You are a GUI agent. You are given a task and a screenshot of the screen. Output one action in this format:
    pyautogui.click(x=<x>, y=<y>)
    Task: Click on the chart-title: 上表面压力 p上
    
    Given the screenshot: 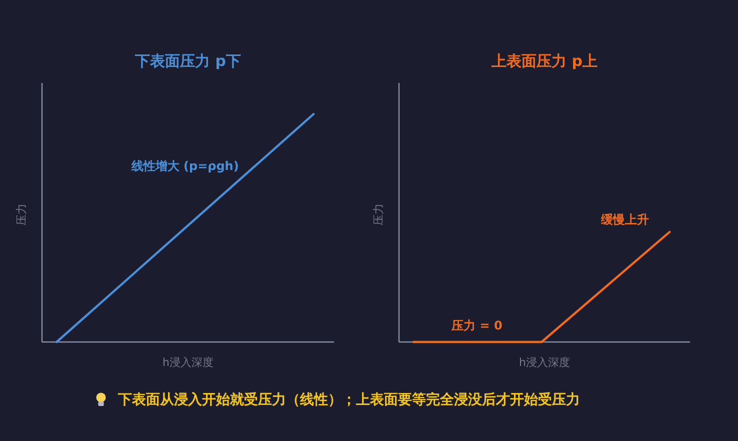 What is the action you would take?
    pyautogui.click(x=544, y=61)
    